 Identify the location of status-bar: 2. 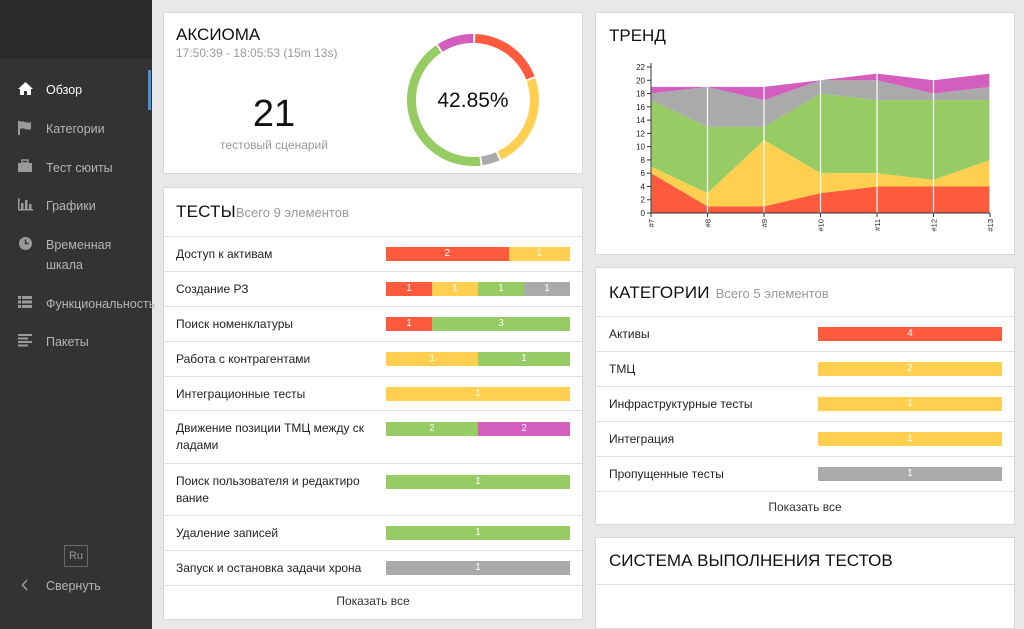
(910, 369).